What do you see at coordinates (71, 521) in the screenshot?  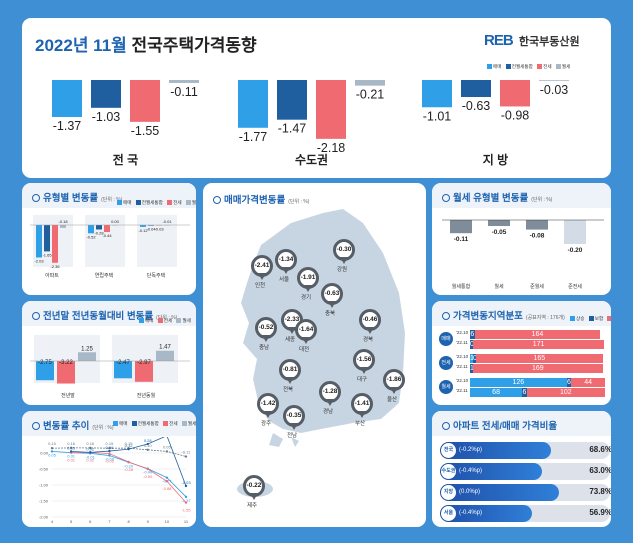 I see `trend-xtick: 5` at bounding box center [71, 521].